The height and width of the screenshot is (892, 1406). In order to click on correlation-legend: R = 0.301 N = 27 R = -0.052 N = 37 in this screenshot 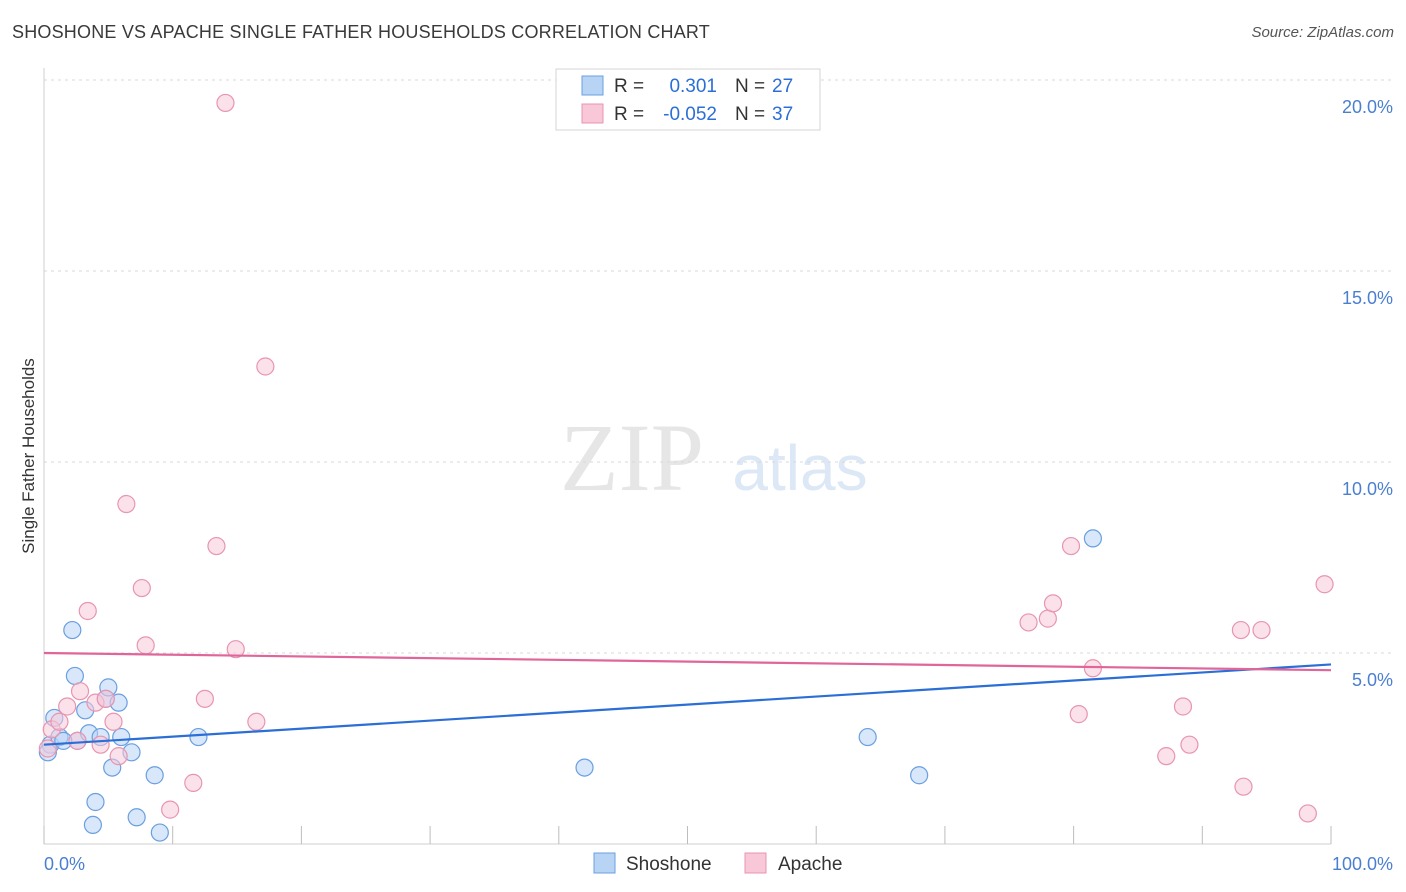, I will do `click(688, 99)`.